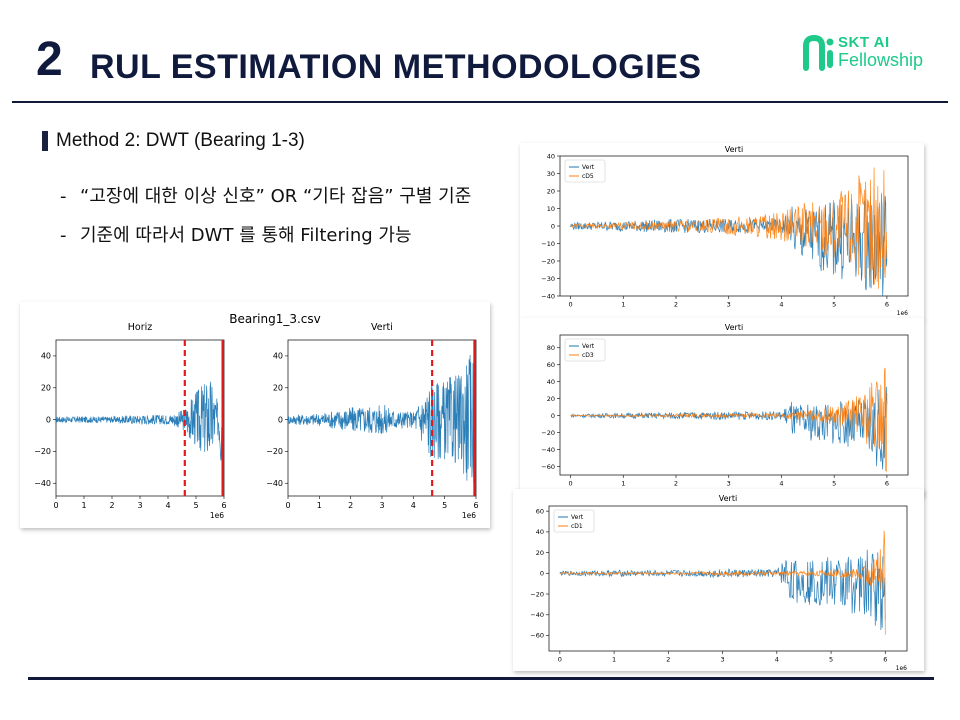  I want to click on bullet-item: - “고장에 대한 이상 신호” OR “기타 잡음” 구별 기준, so click(265, 195).